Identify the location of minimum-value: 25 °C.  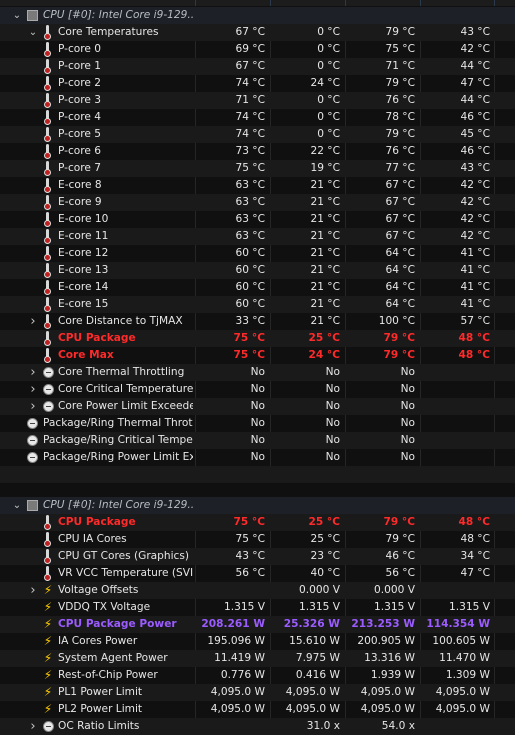
(324, 522).